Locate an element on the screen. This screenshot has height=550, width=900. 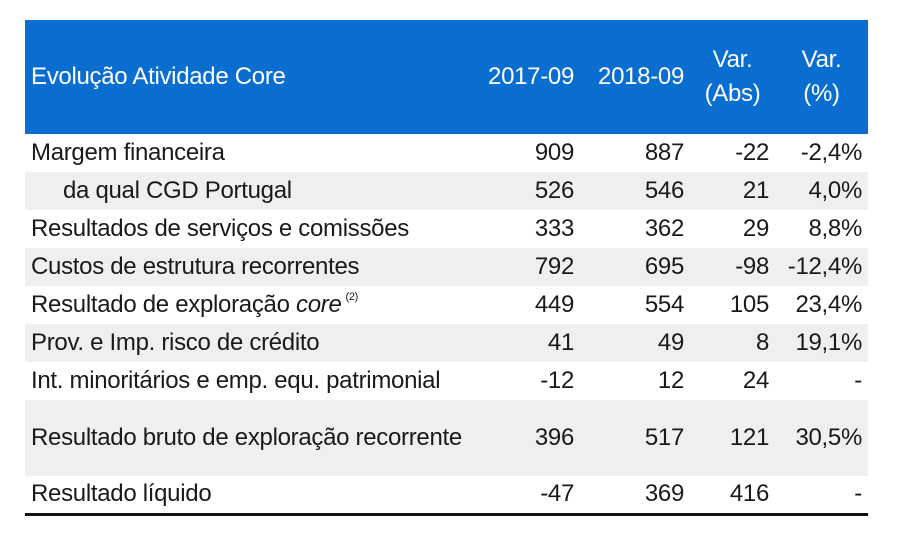
value-2018: 369 is located at coordinates (635, 496).